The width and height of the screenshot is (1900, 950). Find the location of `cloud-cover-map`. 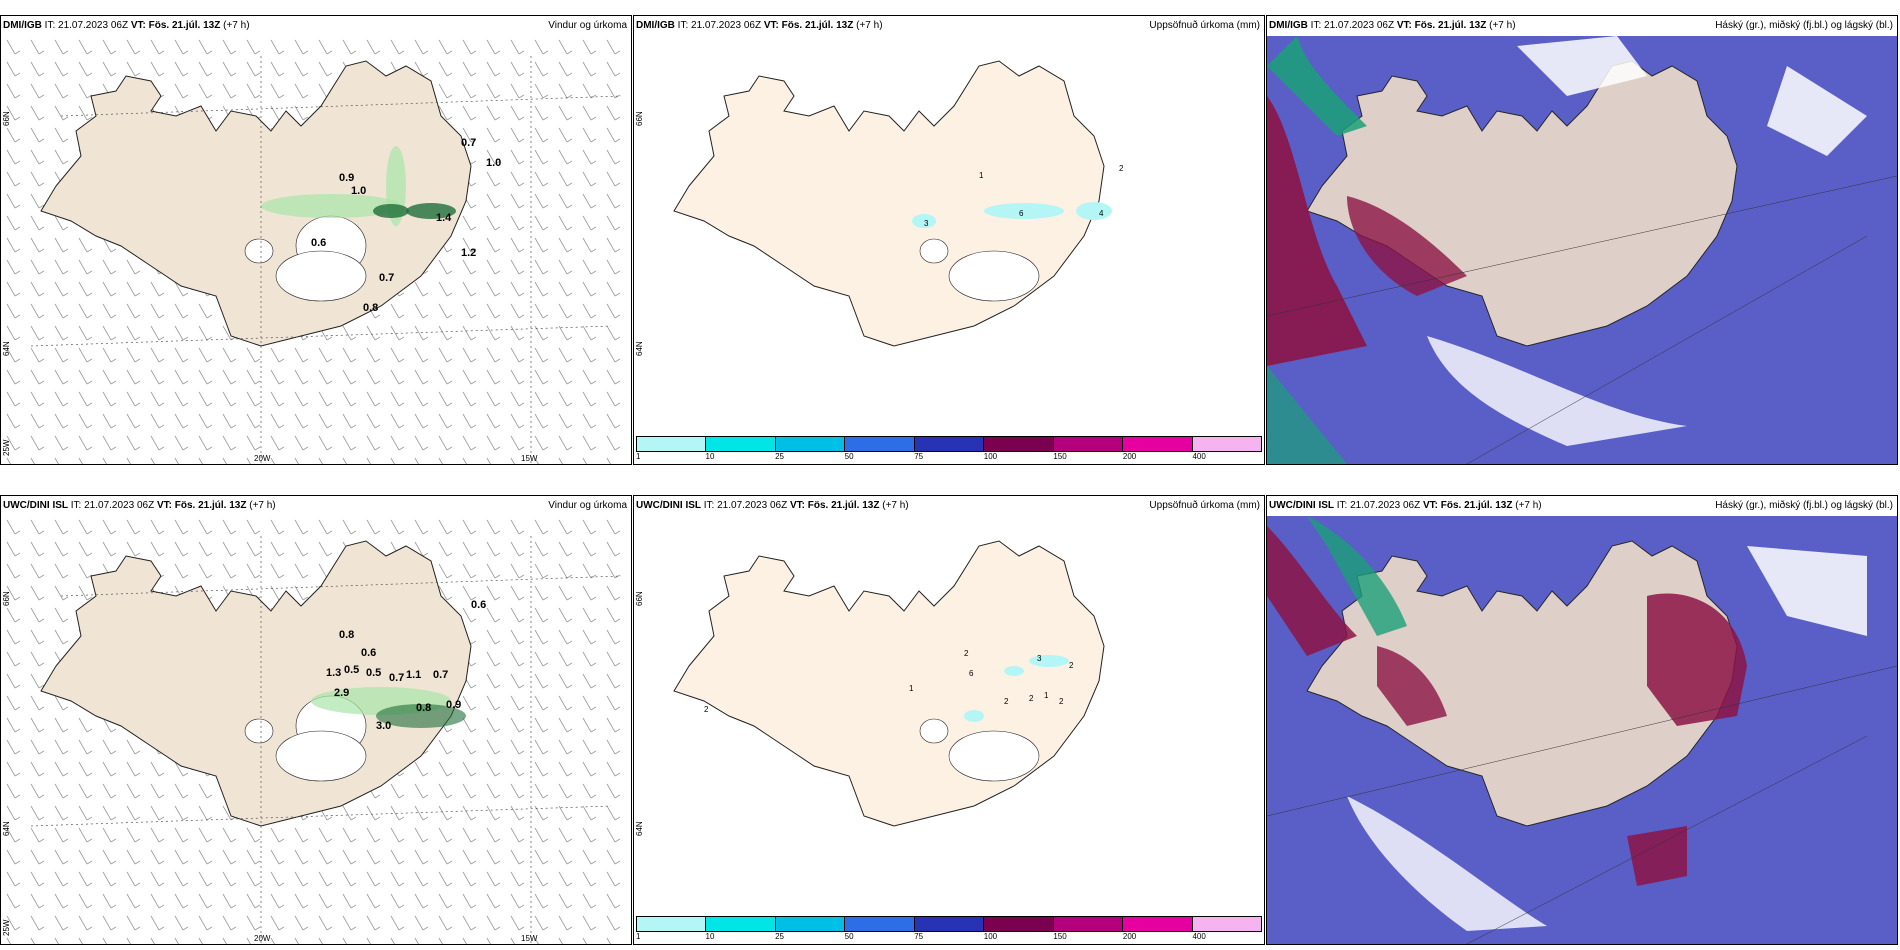

cloud-cover-map is located at coordinates (1582, 250).